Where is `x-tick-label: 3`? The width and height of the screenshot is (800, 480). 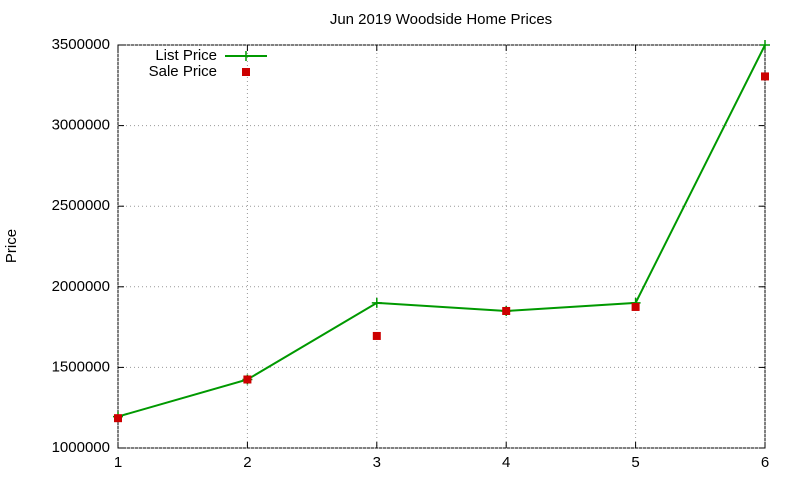 x-tick-label: 3 is located at coordinates (377, 462).